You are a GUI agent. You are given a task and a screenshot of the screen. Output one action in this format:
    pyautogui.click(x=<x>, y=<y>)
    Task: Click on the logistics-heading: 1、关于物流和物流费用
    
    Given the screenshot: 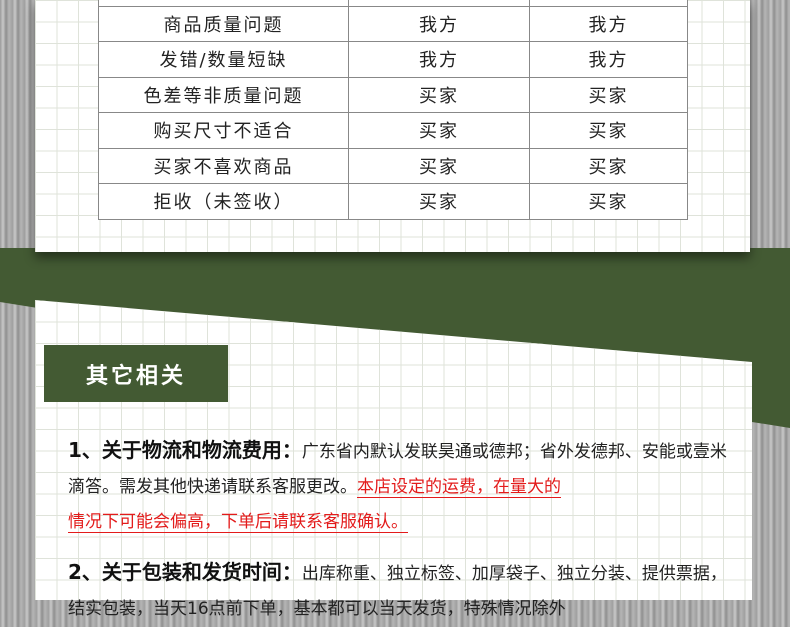 What is the action you would take?
    pyautogui.click(x=175, y=450)
    